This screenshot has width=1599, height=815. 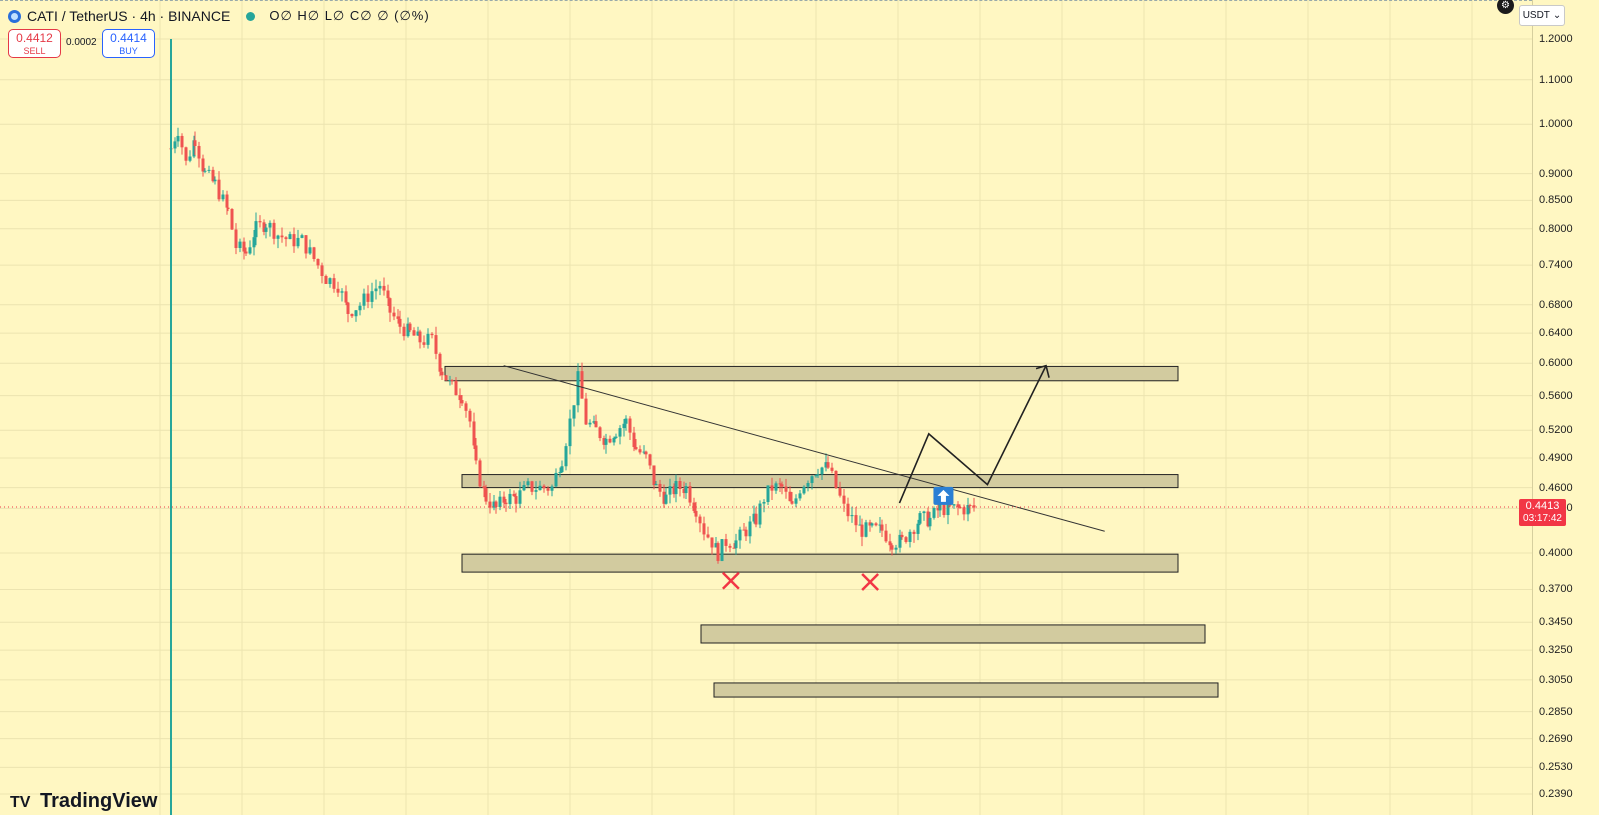 What do you see at coordinates (1042, 371) in the screenshot?
I see `projection-arrowhead` at bounding box center [1042, 371].